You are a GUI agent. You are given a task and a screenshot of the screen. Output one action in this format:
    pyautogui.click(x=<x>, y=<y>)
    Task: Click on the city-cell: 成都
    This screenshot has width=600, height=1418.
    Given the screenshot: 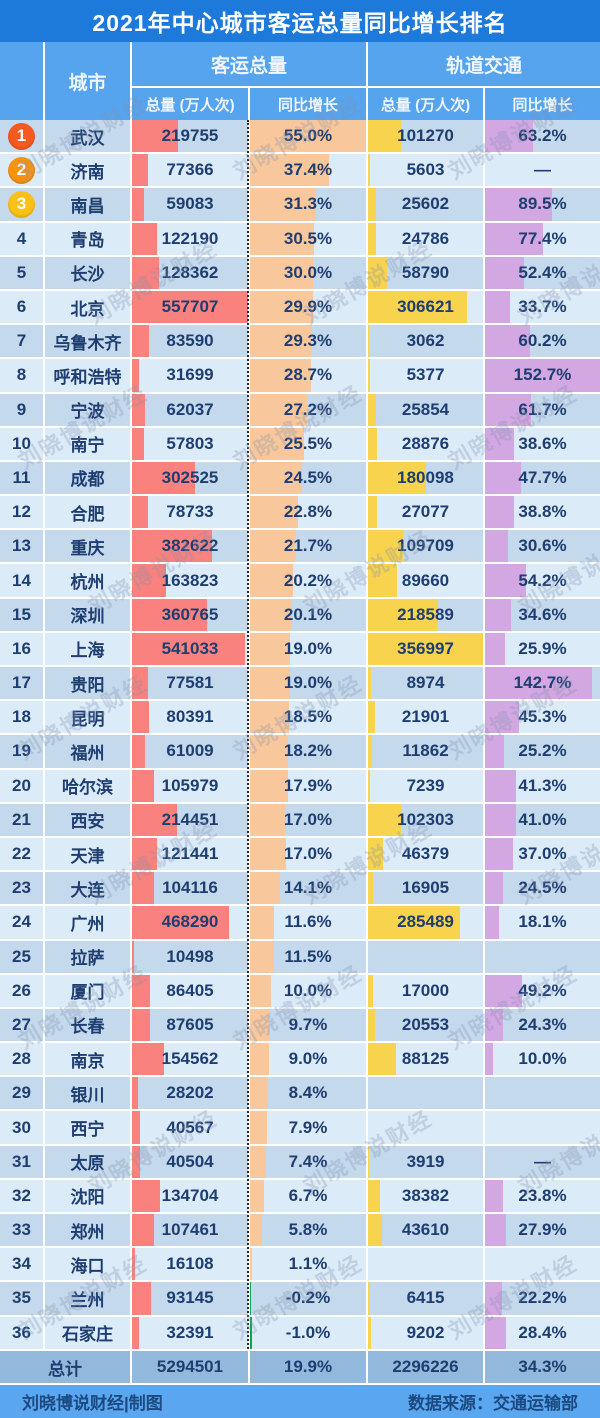 What is the action you would take?
    pyautogui.click(x=87, y=478)
    